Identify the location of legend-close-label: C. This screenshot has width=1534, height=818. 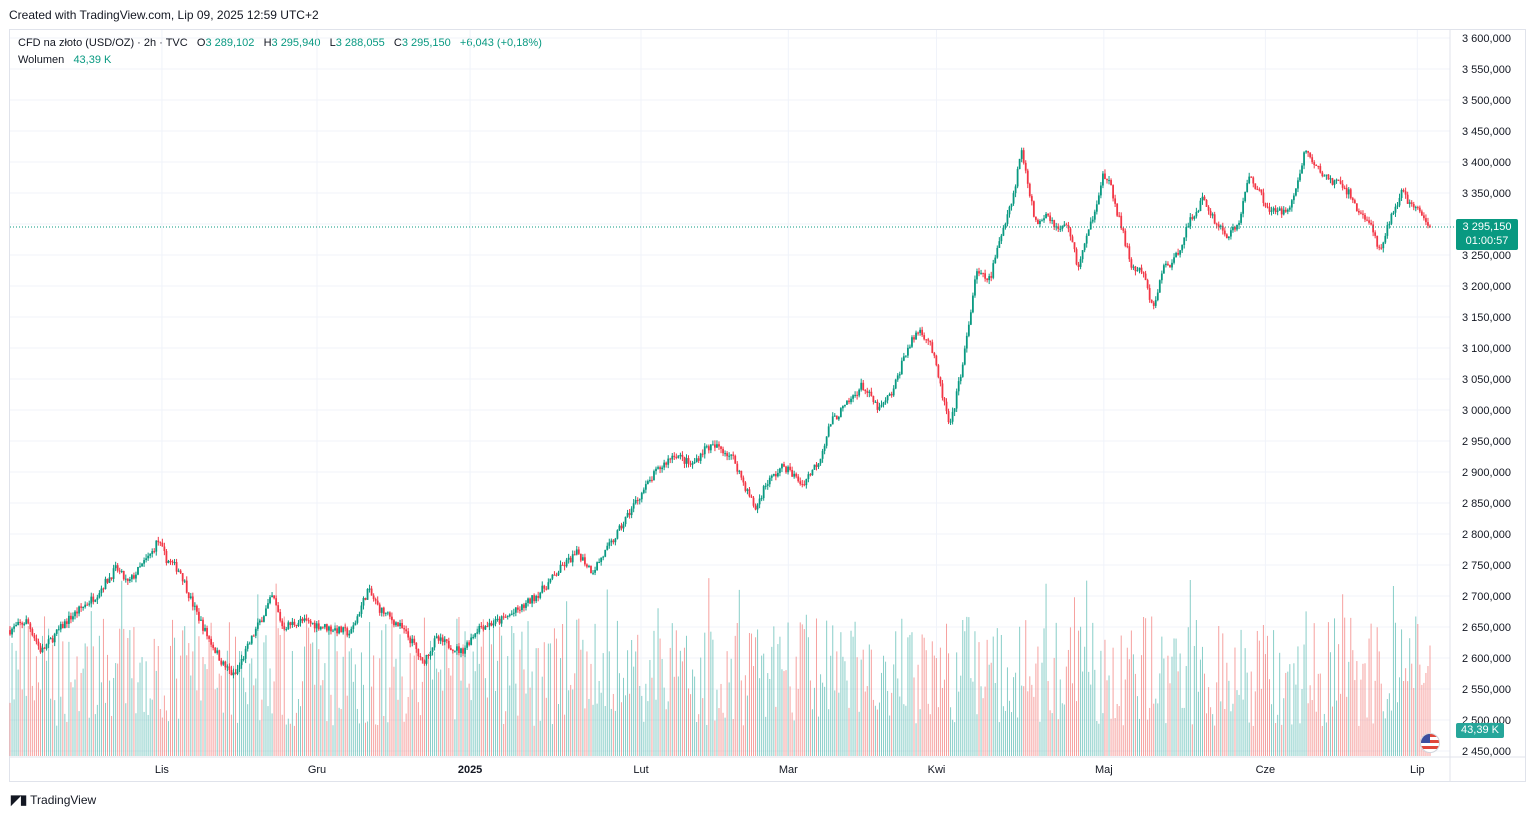
(397, 43).